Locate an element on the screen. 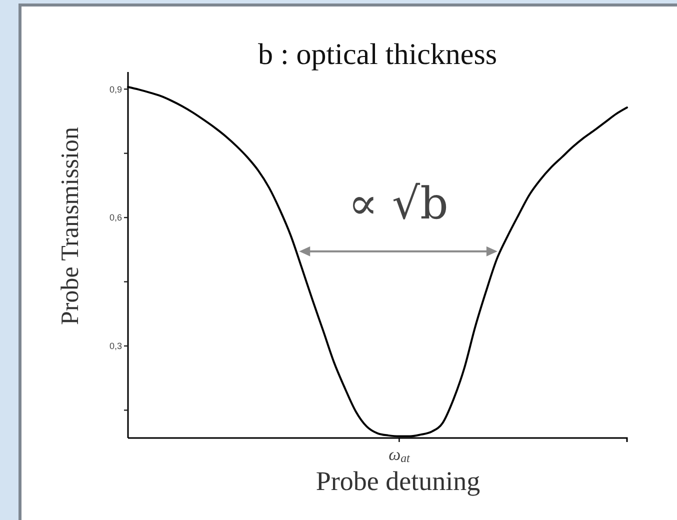 The width and height of the screenshot is (677, 520). annotation: ∝ √b is located at coordinates (398, 204).